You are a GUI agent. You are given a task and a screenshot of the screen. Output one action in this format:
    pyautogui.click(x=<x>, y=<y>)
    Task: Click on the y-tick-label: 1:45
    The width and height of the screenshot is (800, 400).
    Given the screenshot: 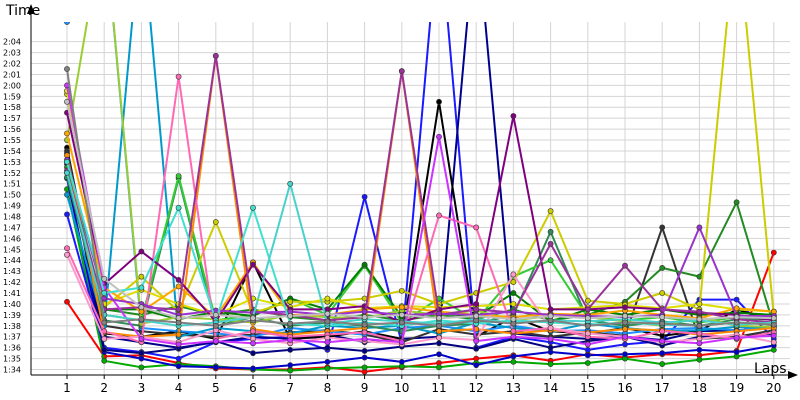 What is the action you would take?
    pyautogui.click(x=12, y=249)
    